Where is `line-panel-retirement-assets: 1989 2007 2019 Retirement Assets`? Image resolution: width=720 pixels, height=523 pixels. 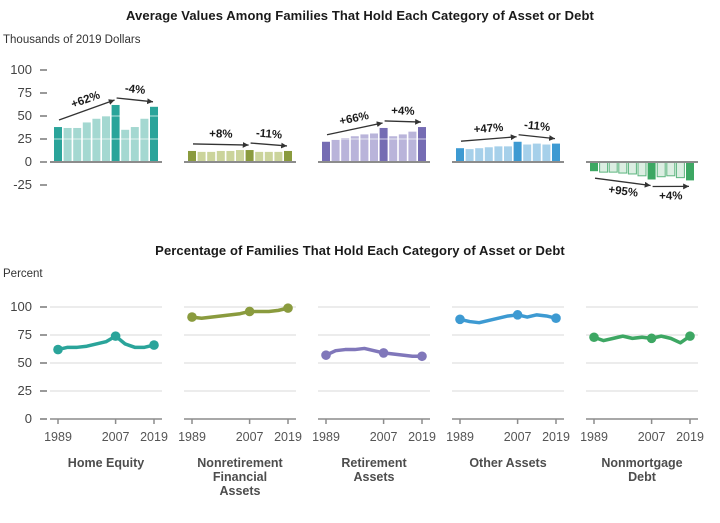 line-panel-retirement-assets: 1989 2007 2019 Retirement Assets is located at coordinates (374, 405).